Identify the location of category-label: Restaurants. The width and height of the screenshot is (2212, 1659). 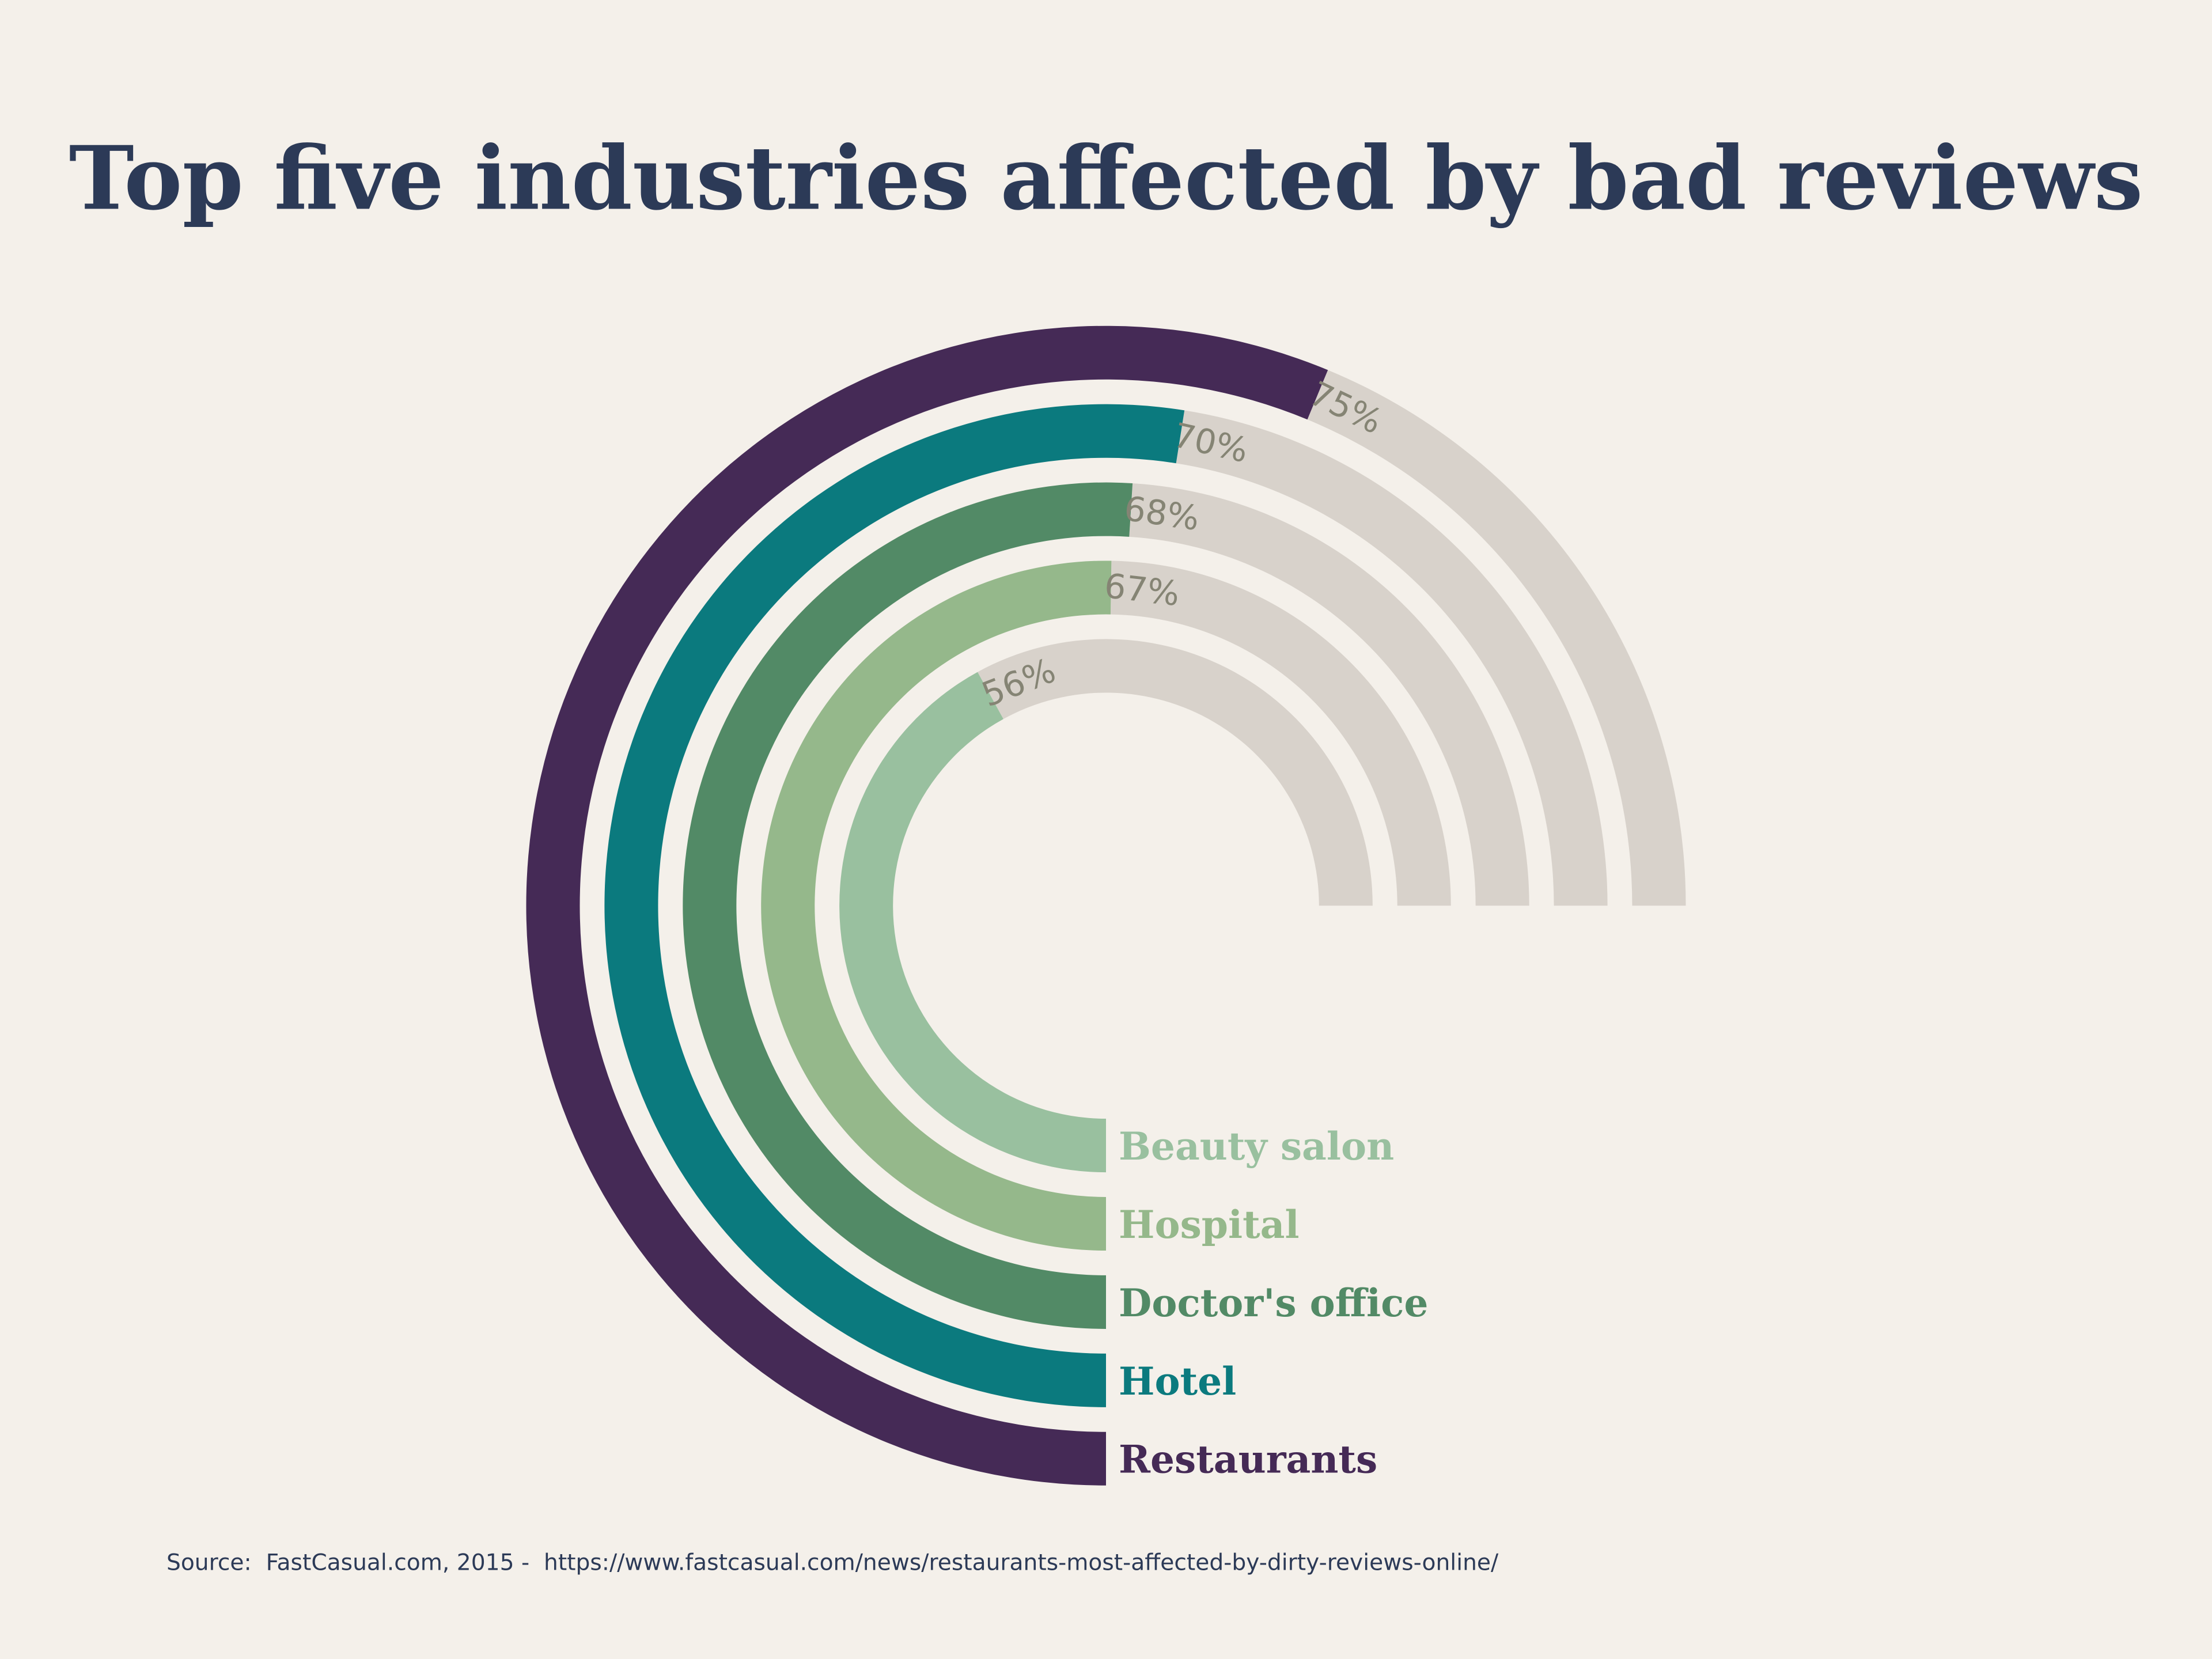
(1248, 1459).